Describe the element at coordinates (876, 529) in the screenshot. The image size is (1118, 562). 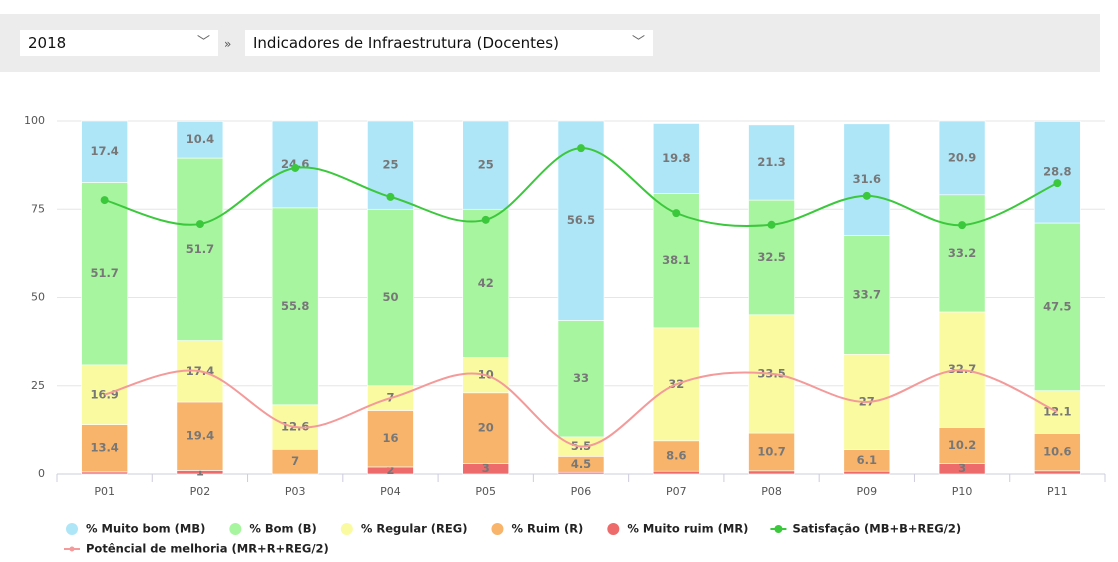
I see `legend-label: Satisfação (MB+B+REG/2)` at that location.